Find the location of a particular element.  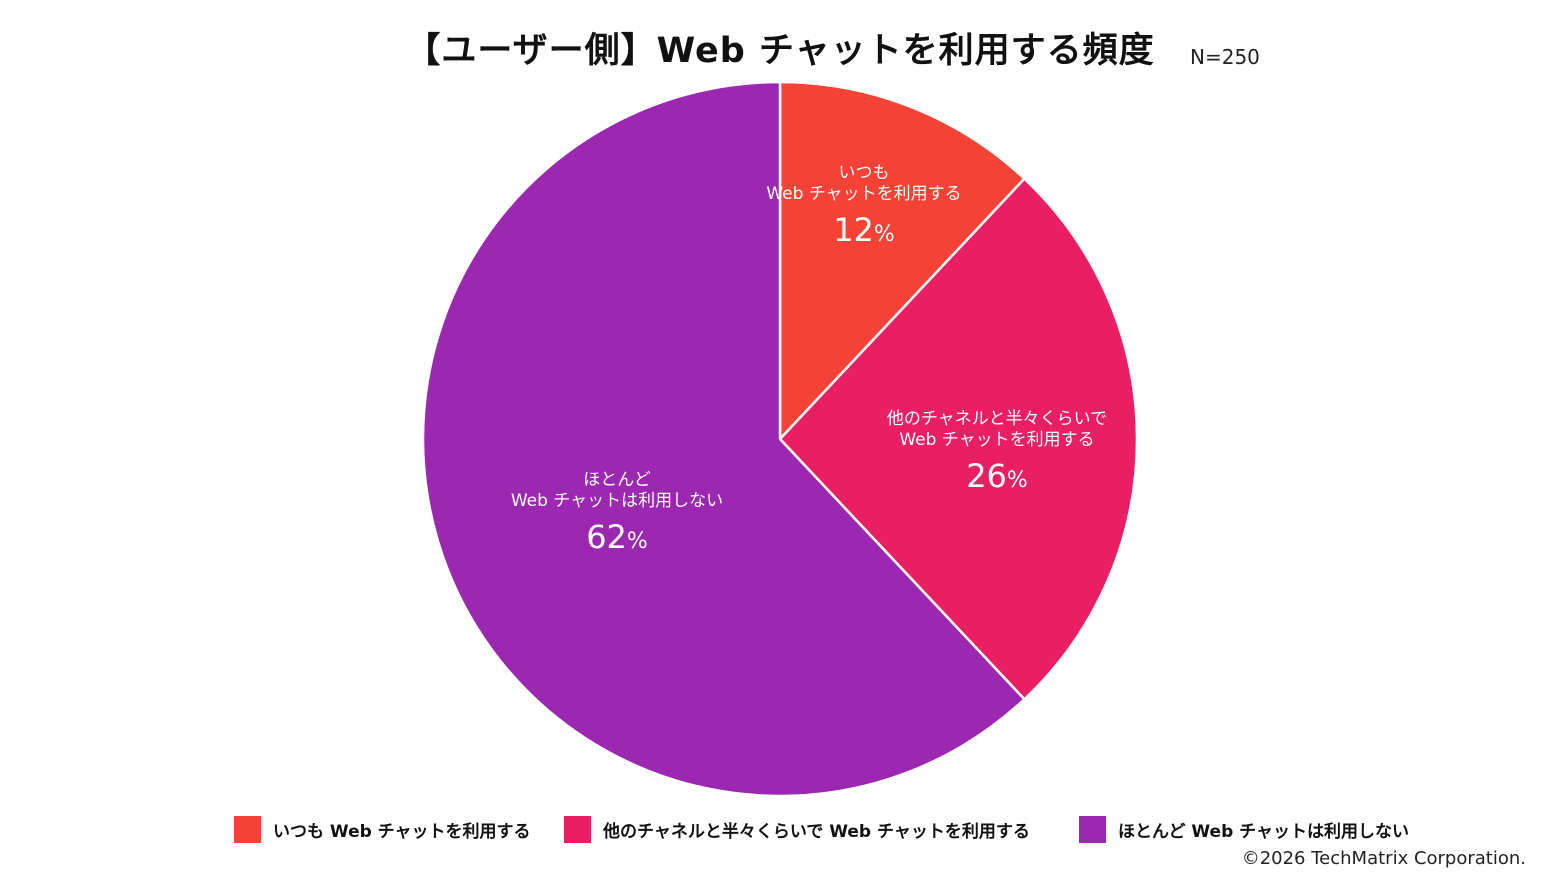

pie-slice-half is located at coordinates (958, 439).